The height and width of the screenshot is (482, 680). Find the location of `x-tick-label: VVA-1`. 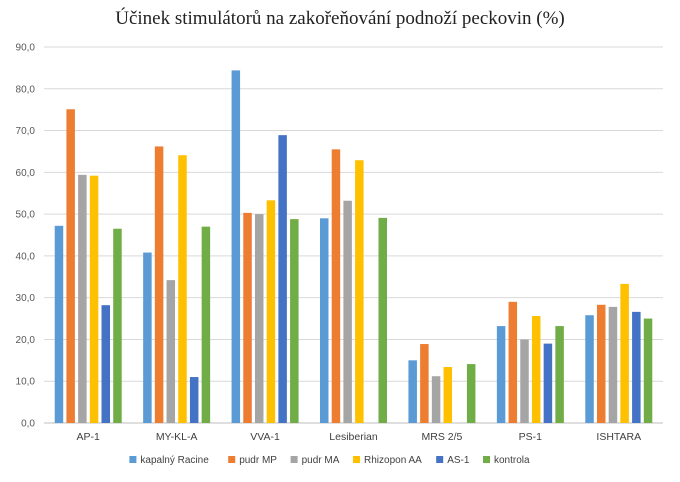

x-tick-label: VVA-1 is located at coordinates (265, 437).